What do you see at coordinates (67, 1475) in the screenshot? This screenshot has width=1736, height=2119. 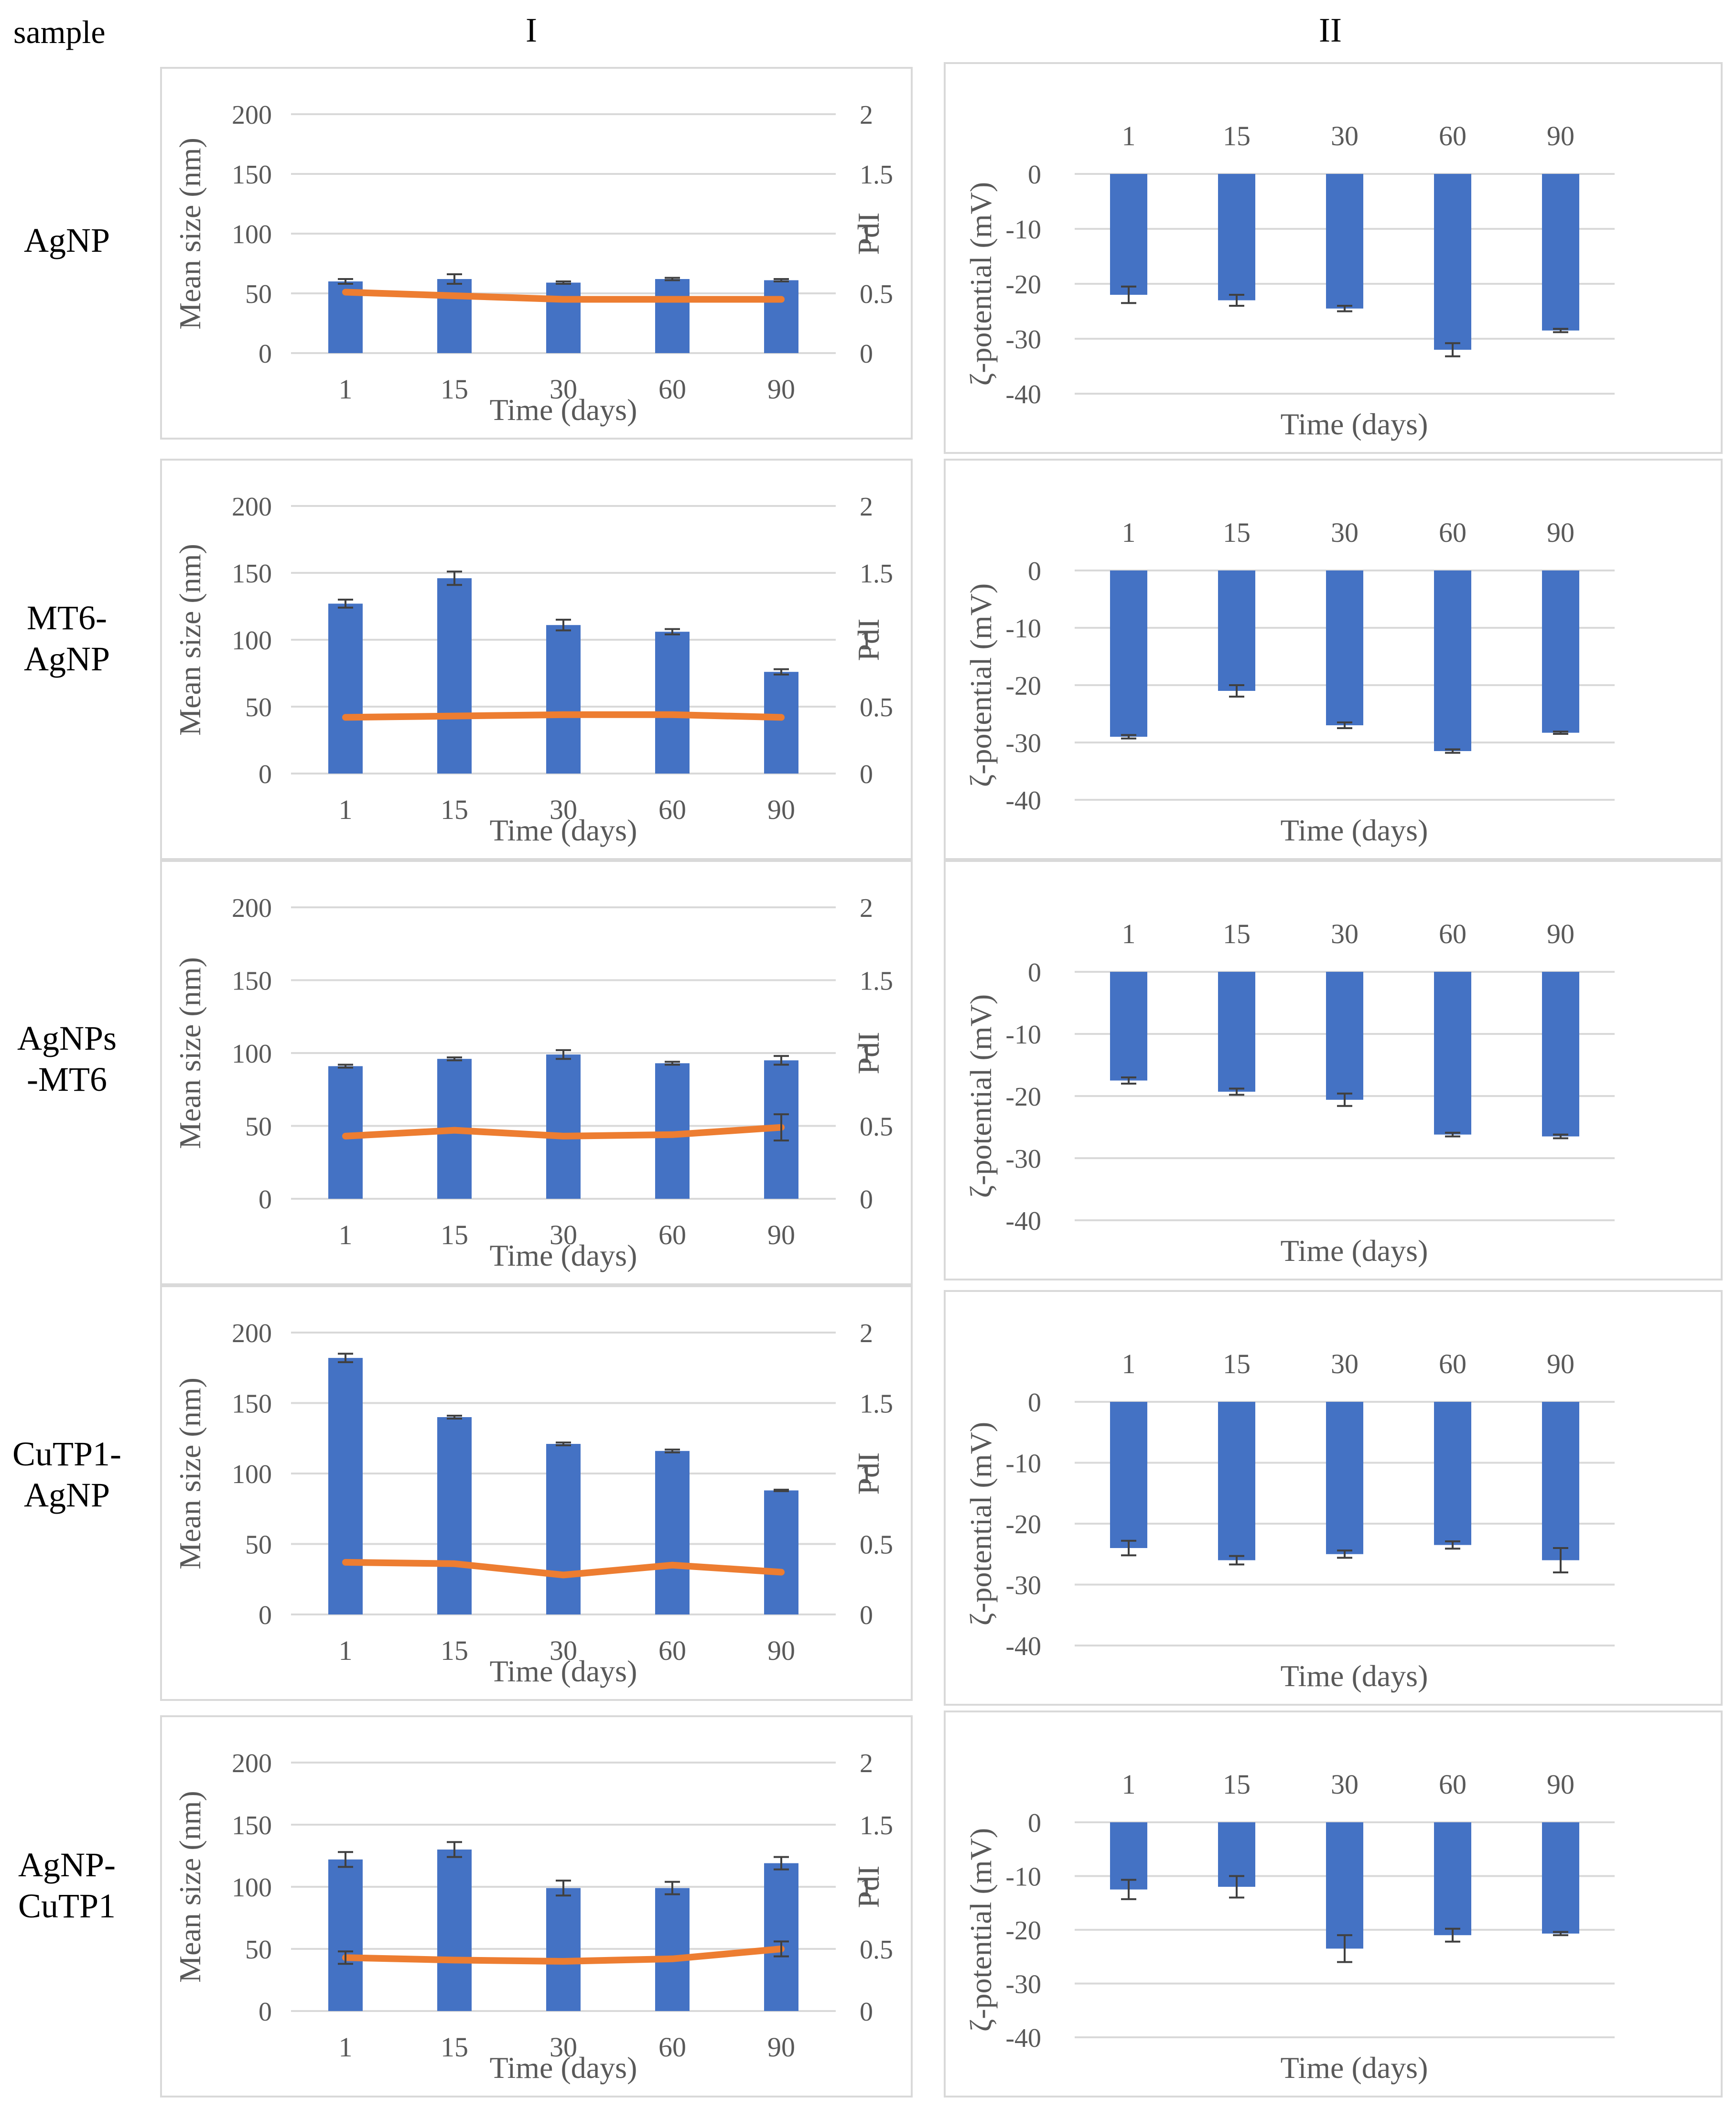 I see `sample-label: CuTP1- AgNP` at bounding box center [67, 1475].